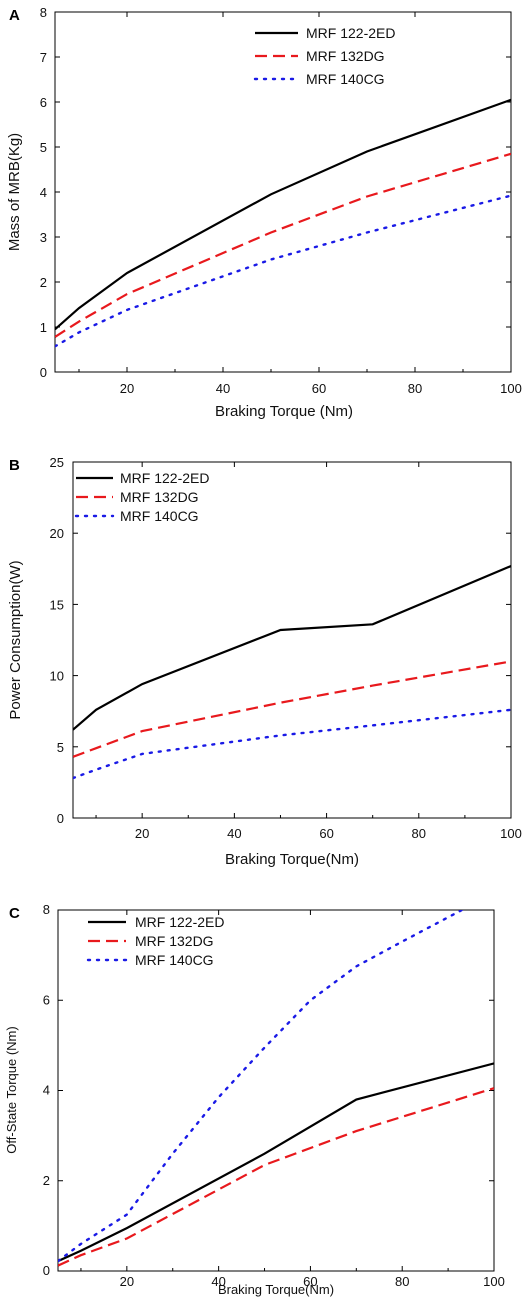 Image resolution: width=527 pixels, height=1297 pixels. Describe the element at coordinates (14, 465) in the screenshot. I see `panel-letter: B` at that location.